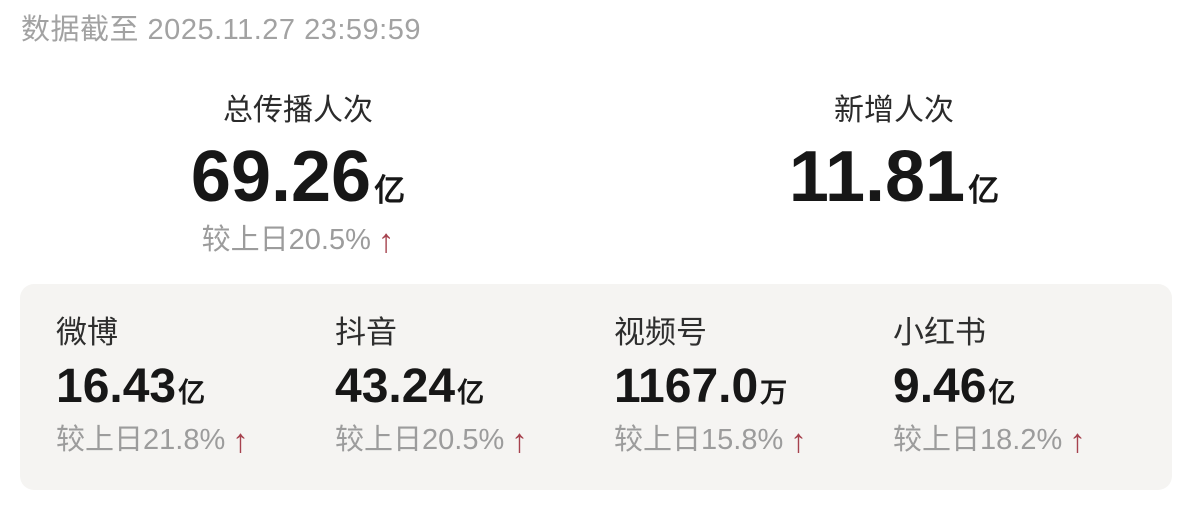 Image resolution: width=1192 pixels, height=511 pixels. I want to click on stat-shipinhao-value-line: 1167.0 万, so click(700, 387).